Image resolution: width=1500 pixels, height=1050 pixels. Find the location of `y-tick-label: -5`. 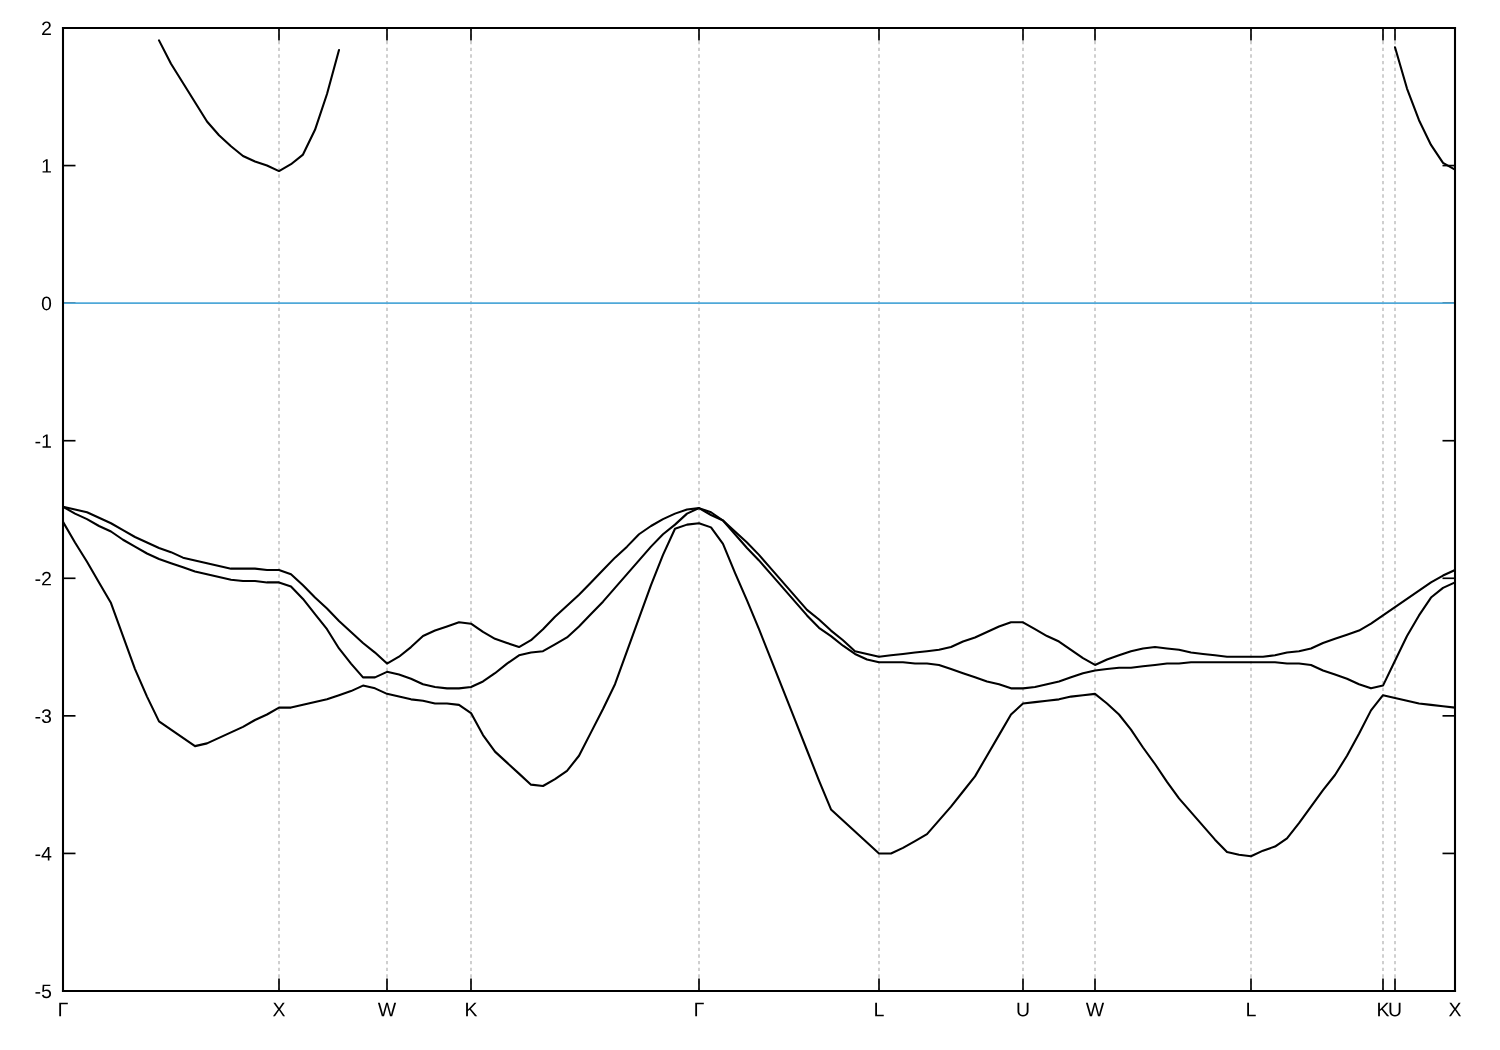

y-tick-label: -5 is located at coordinates (43, 991).